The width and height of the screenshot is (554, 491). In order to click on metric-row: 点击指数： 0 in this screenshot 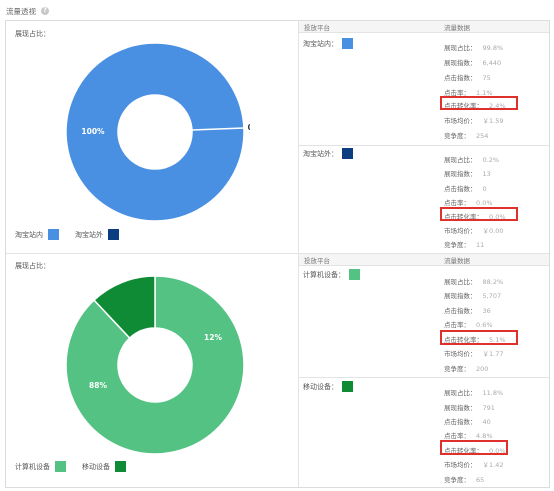, I will do `click(465, 189)`.